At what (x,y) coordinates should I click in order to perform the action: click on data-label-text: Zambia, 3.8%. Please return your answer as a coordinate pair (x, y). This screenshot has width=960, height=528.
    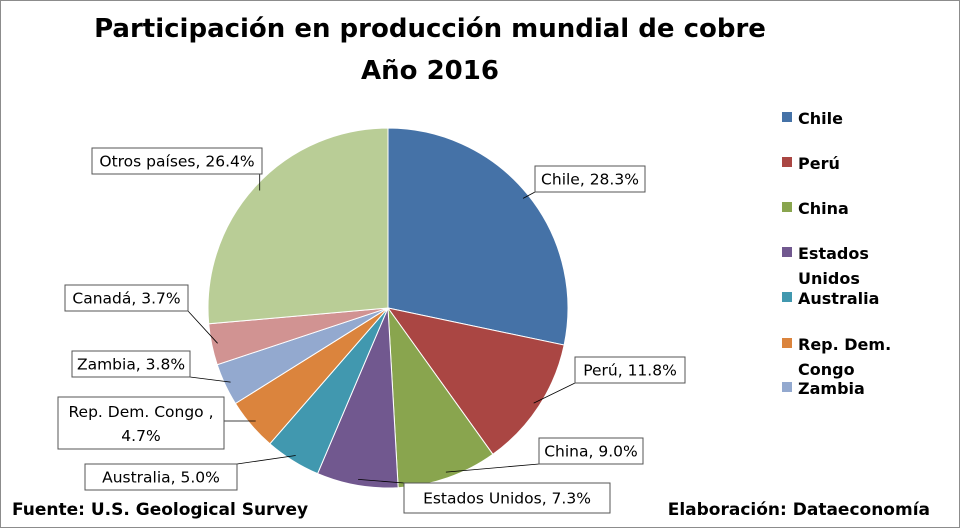
    Looking at the image, I should click on (131, 365).